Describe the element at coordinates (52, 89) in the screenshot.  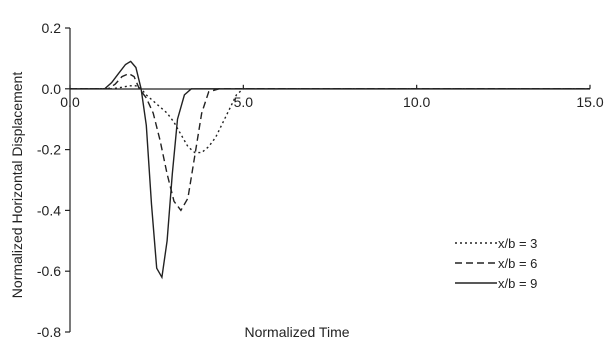
I see `y-tick-label: 0.0` at that location.